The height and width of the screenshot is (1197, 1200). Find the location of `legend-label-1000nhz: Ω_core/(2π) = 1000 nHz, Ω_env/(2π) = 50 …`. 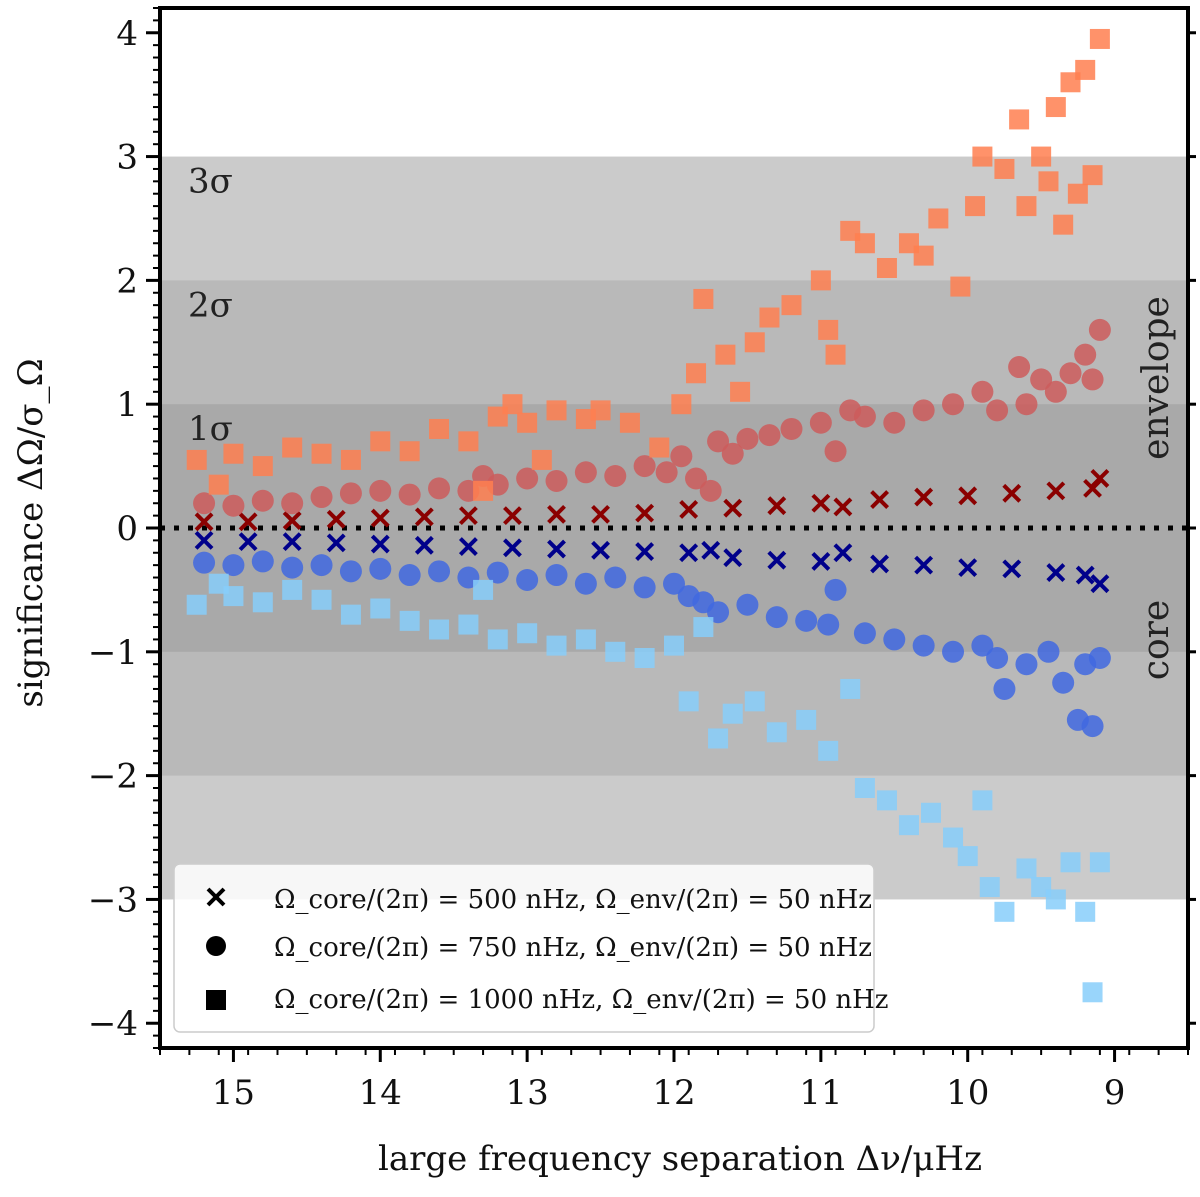

legend-label-1000nhz: Ω_core/(2π) = 1000 nHz, Ω_env/(2π) = 50 … is located at coordinates (581, 1000).